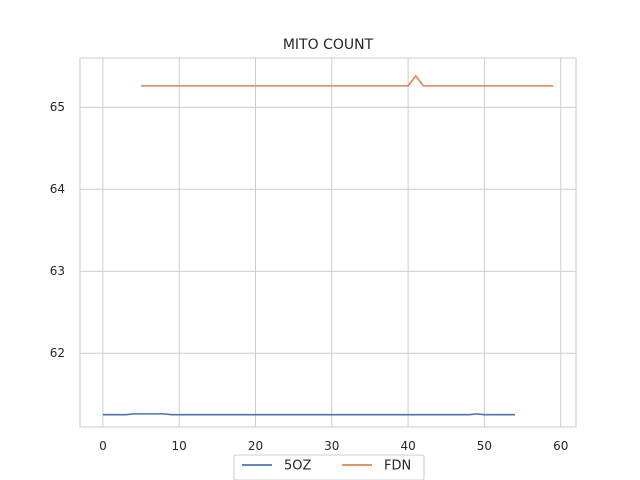 The image size is (640, 480). What do you see at coordinates (57, 107) in the screenshot?
I see `y-tick-label: 65` at bounding box center [57, 107].